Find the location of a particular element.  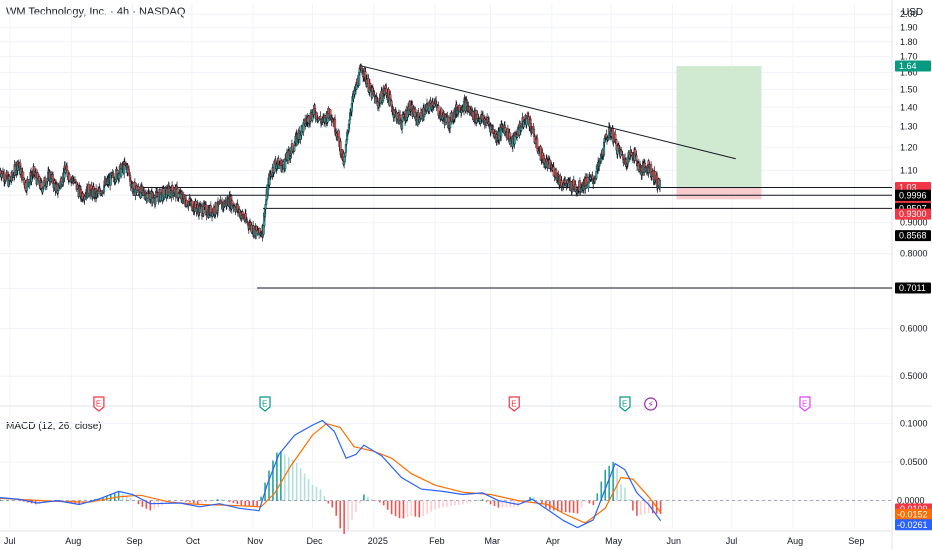

price-tick-label: 0.6000 is located at coordinates (914, 329).